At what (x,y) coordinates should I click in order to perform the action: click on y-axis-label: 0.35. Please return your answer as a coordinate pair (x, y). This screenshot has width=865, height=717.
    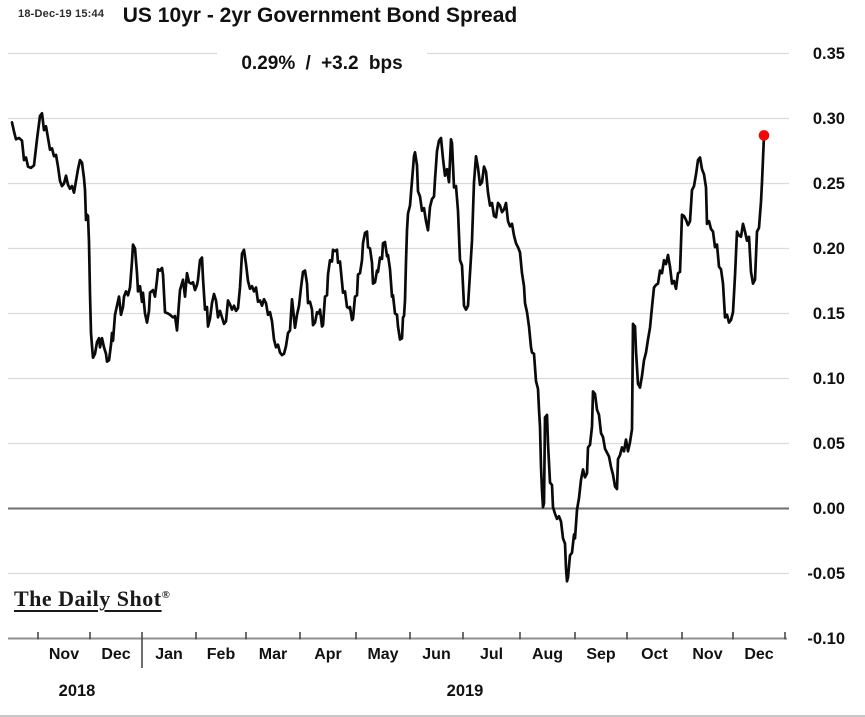
    Looking at the image, I should click on (828, 53).